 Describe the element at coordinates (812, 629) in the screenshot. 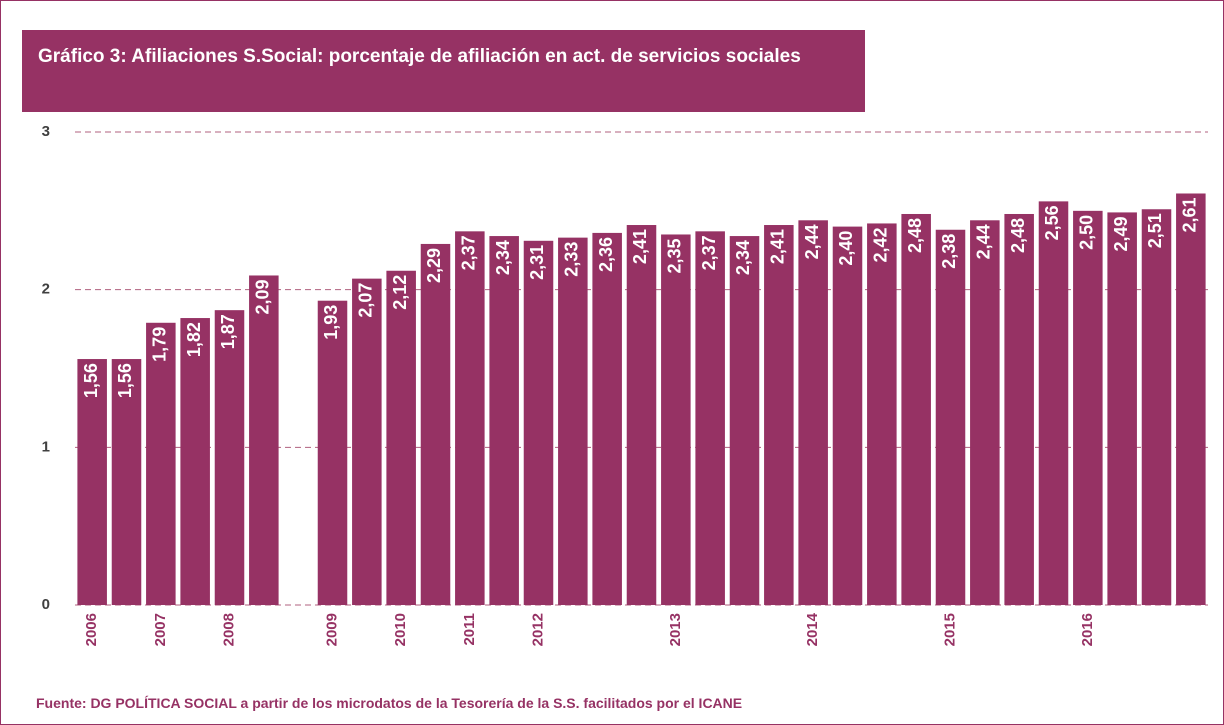

I see `x-tick-label: 2014` at that location.